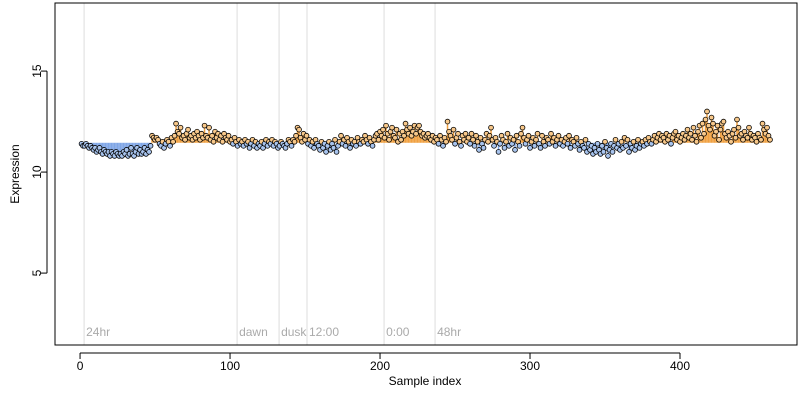 This screenshot has height=400, width=800. What do you see at coordinates (425, 133) in the screenshot?
I see `points` at bounding box center [425, 133].